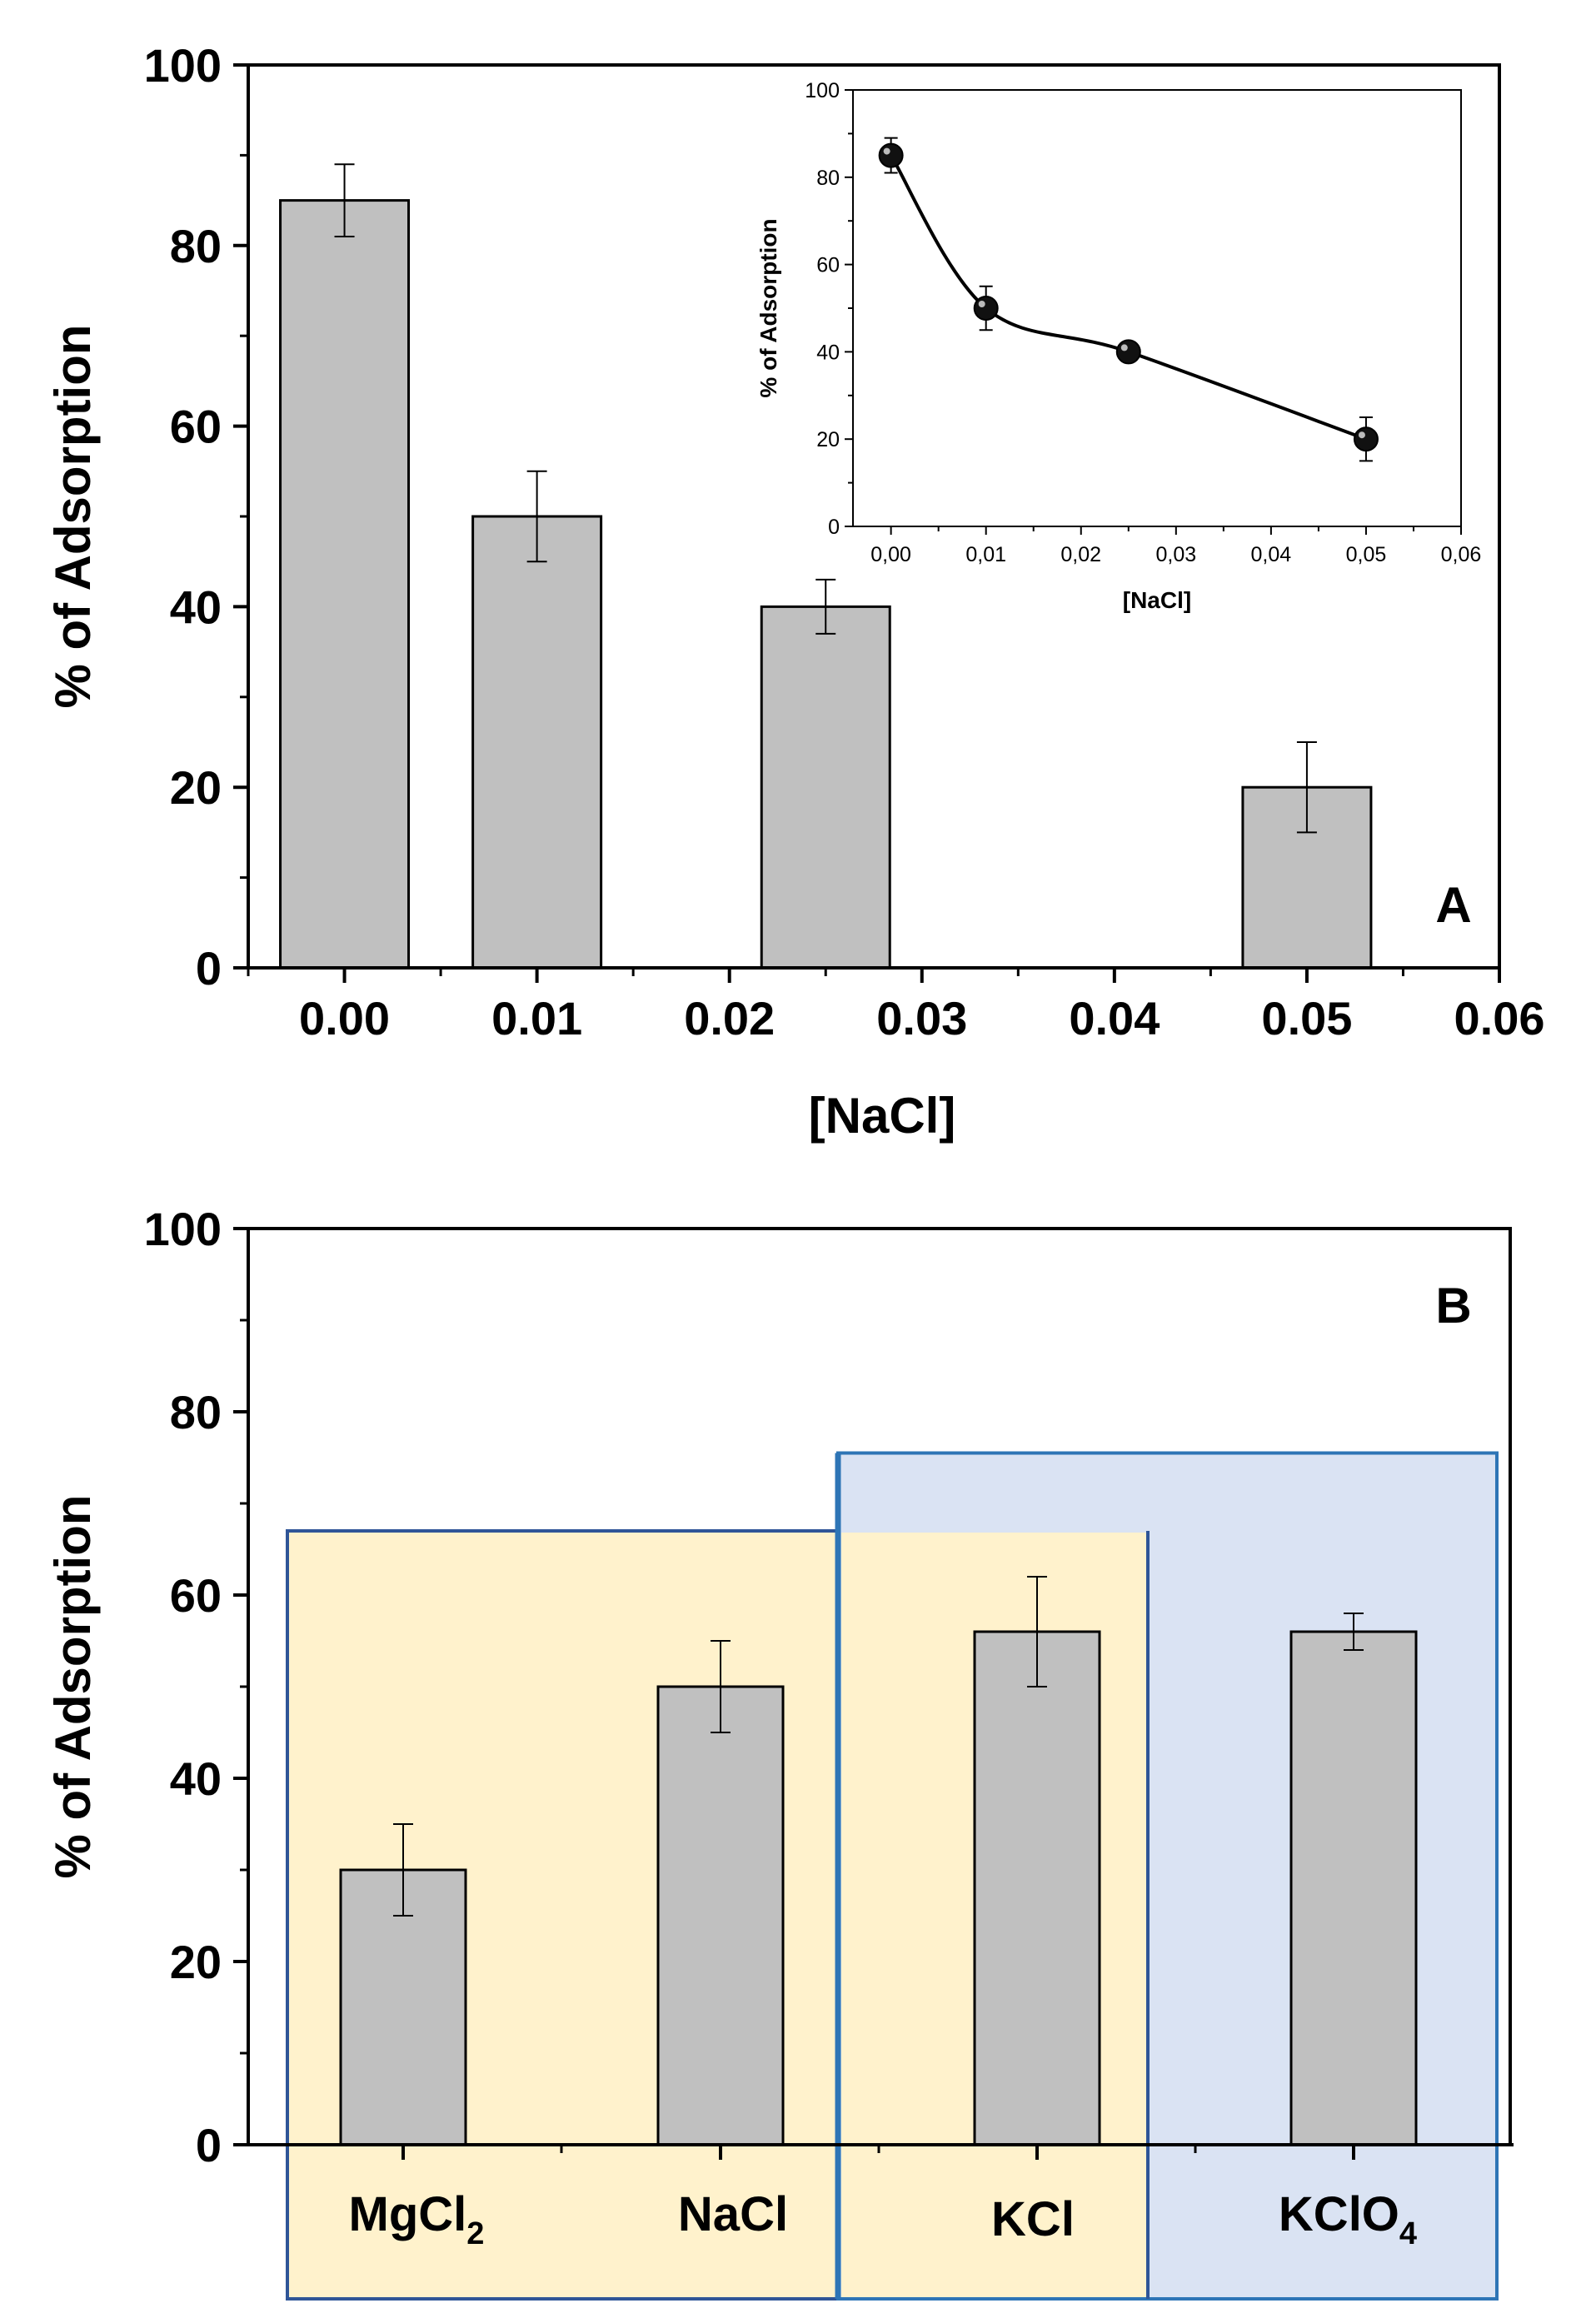 The image size is (1596, 2323). Describe the element at coordinates (1339, 2214) in the screenshot. I see `panel-b-category-name-3: KClO` at that location.